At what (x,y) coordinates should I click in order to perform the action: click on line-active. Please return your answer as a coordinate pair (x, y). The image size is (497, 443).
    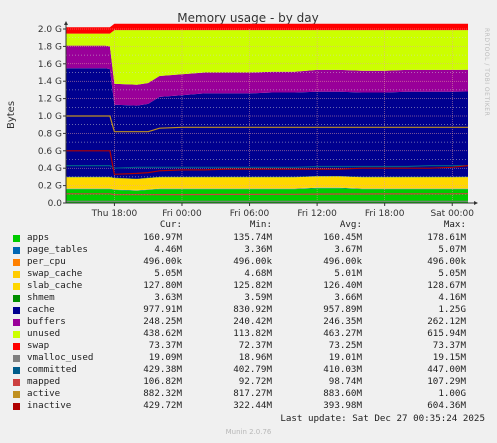
    Looking at the image, I should click on (267, 124).